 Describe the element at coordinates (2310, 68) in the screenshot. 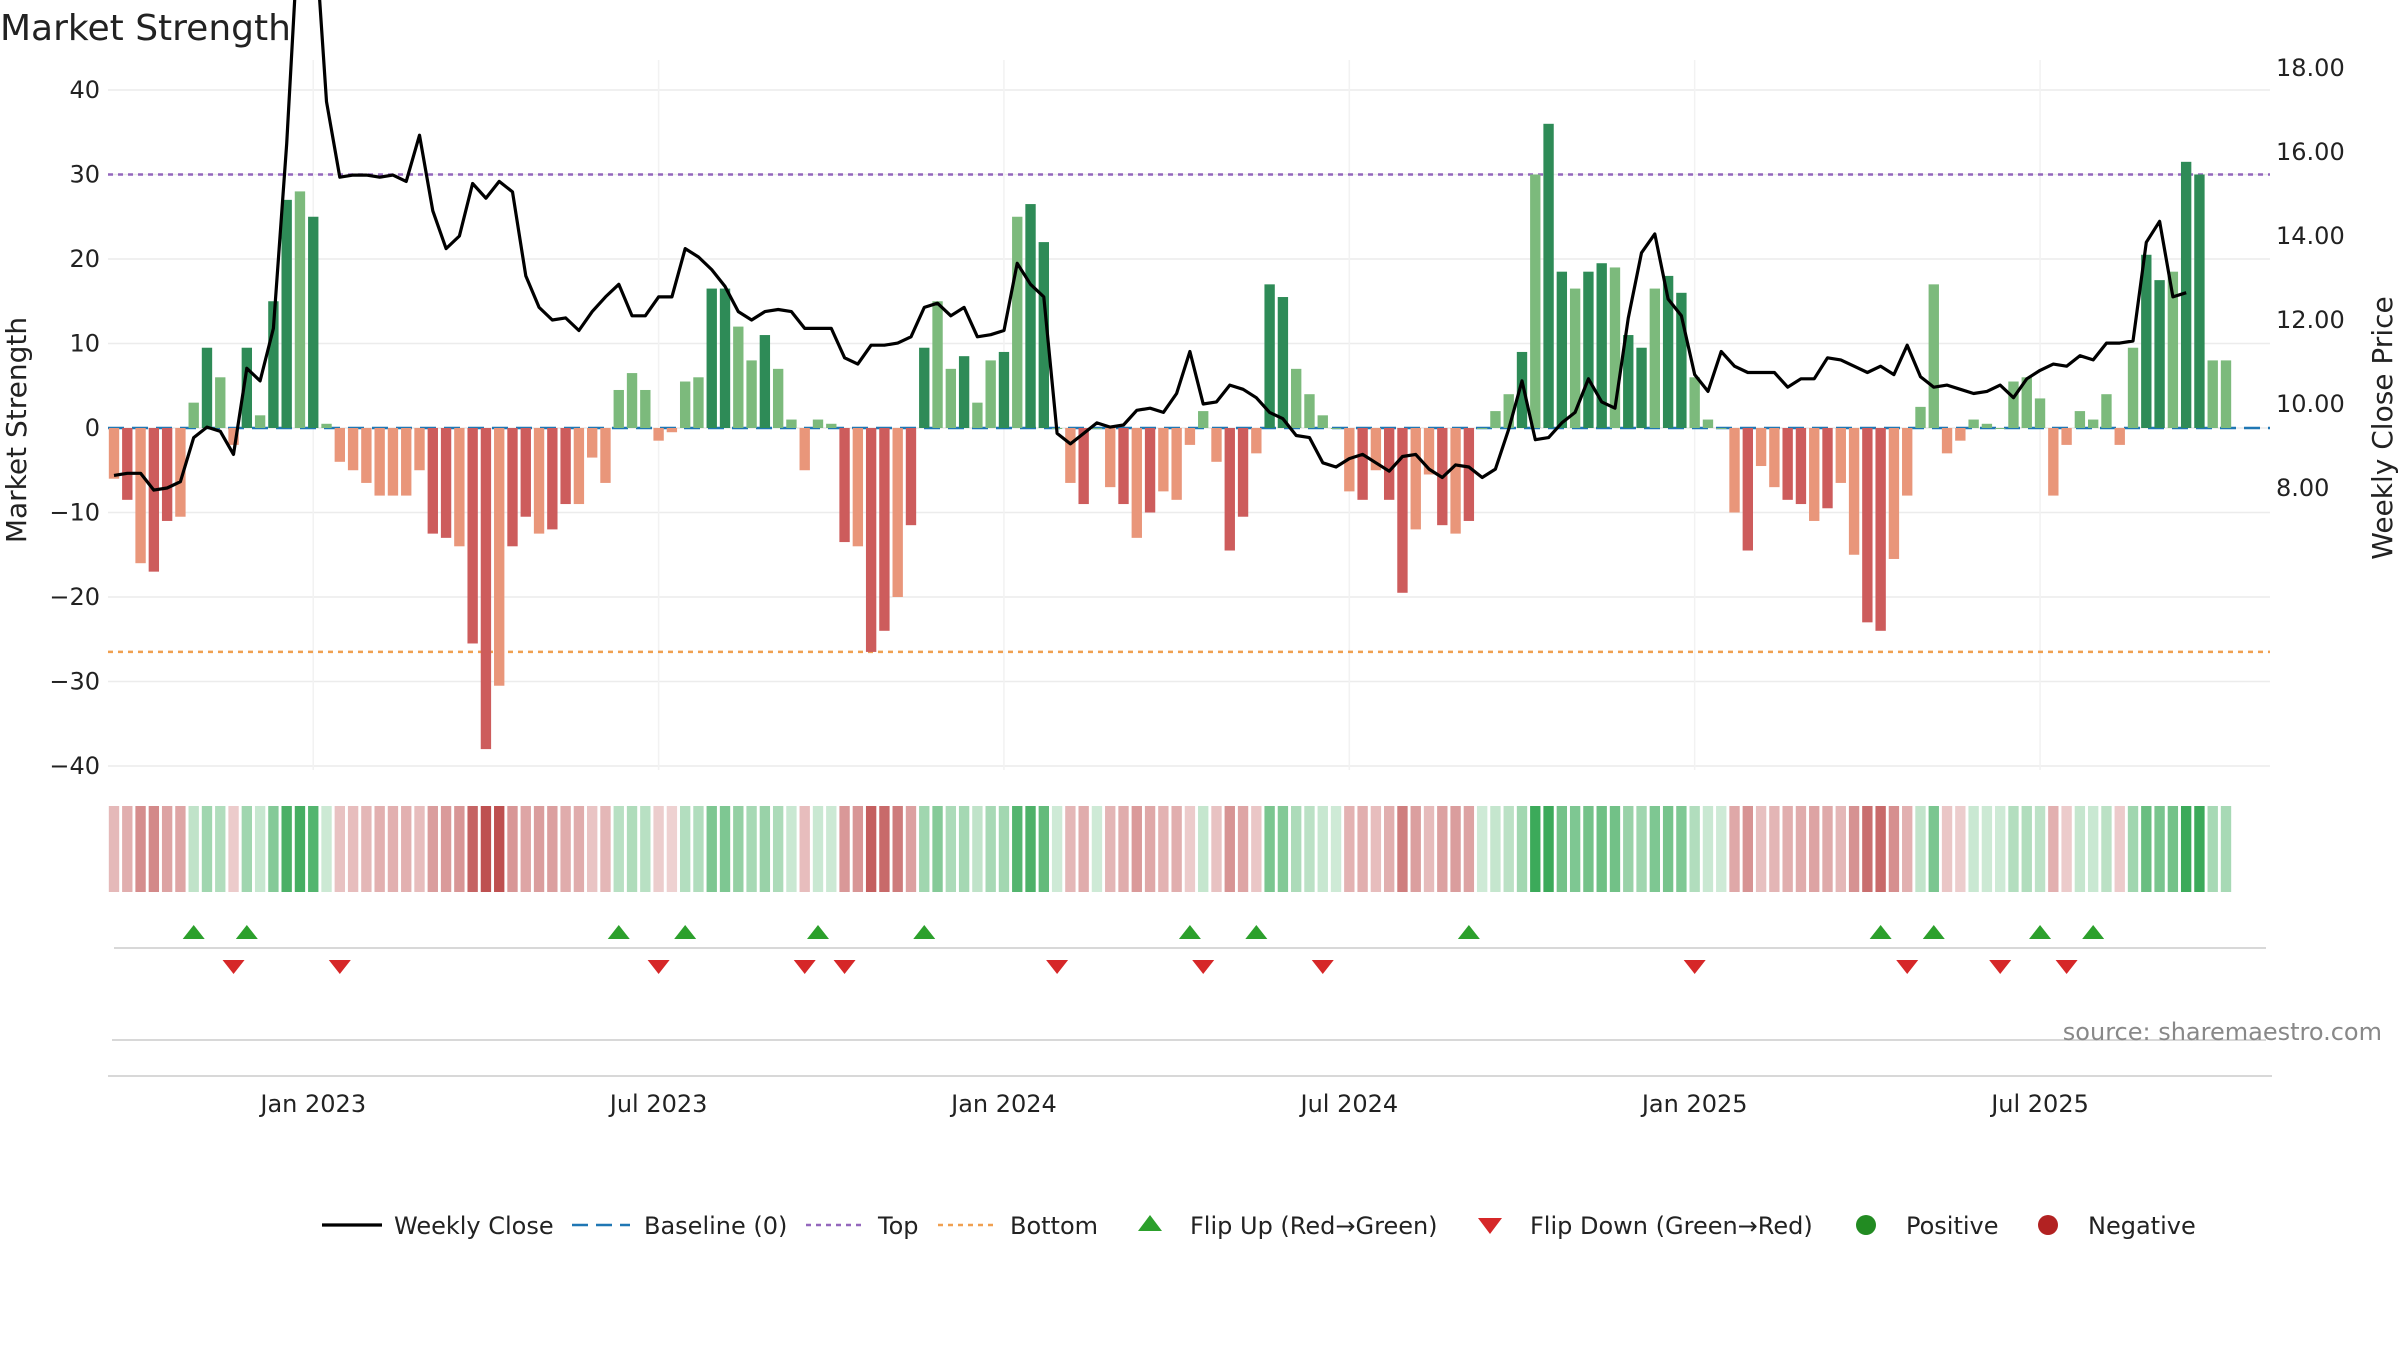

I see `y2-tick-label: 18.00` at that location.